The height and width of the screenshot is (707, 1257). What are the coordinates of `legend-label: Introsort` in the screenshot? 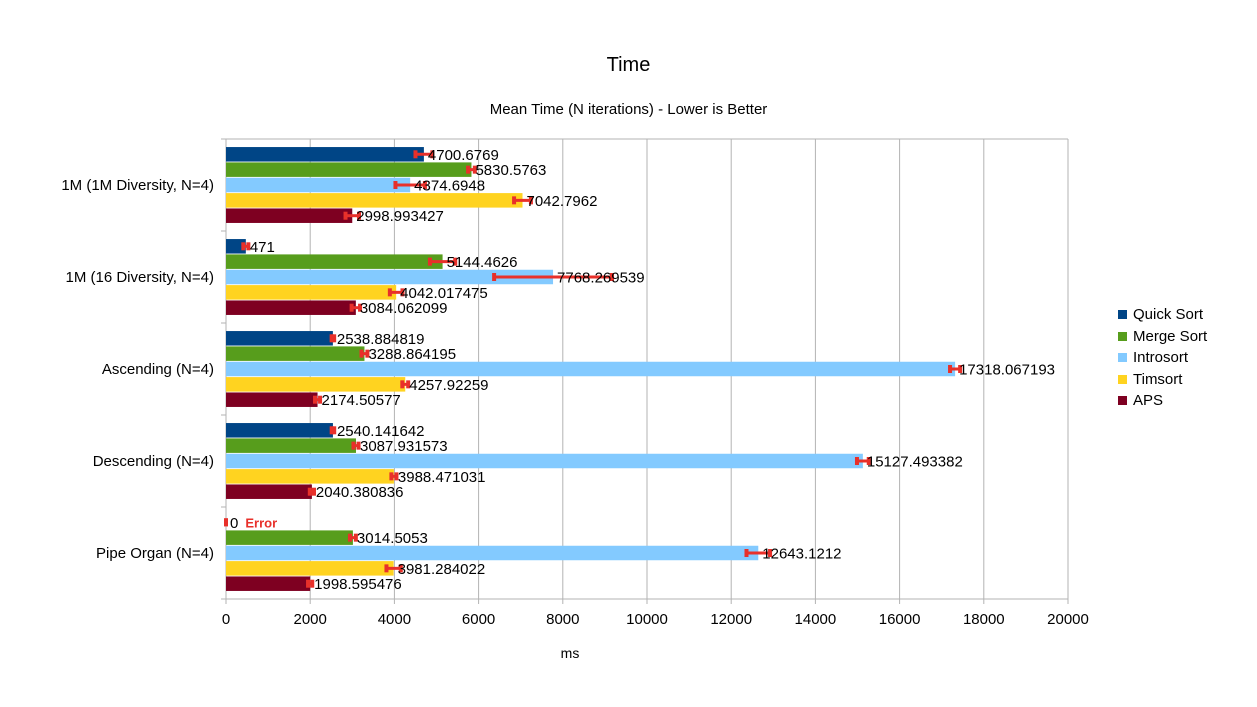 It's located at (1161, 358).